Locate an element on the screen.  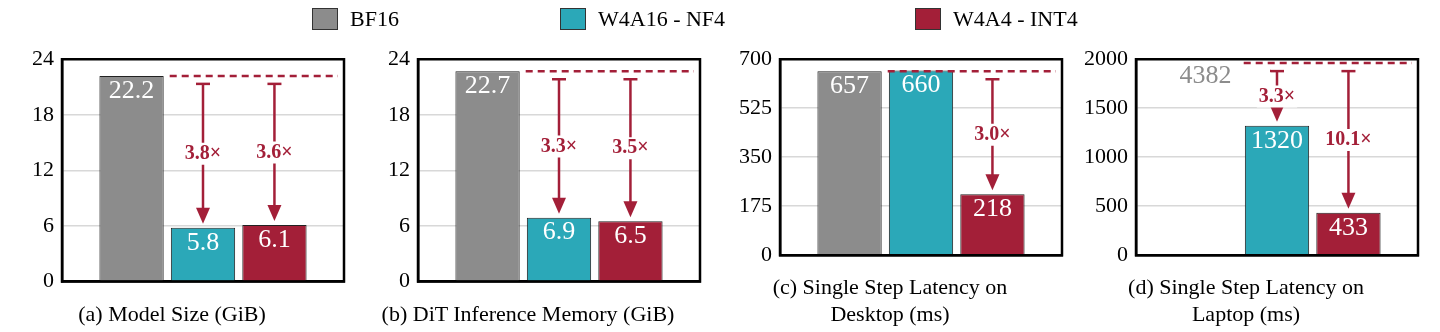
annotation: 3.0× is located at coordinates (992, 132).